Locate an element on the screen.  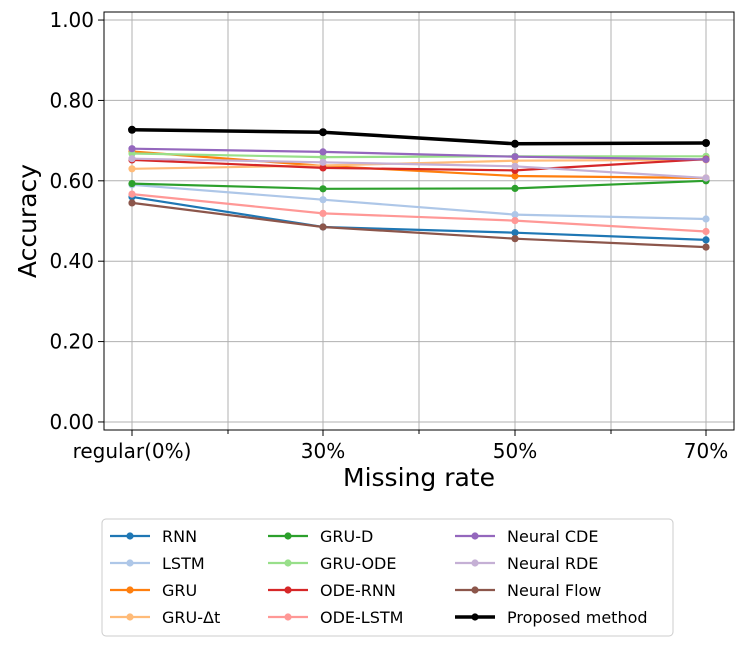
x-tick-label: 70% is located at coordinates (706, 451).